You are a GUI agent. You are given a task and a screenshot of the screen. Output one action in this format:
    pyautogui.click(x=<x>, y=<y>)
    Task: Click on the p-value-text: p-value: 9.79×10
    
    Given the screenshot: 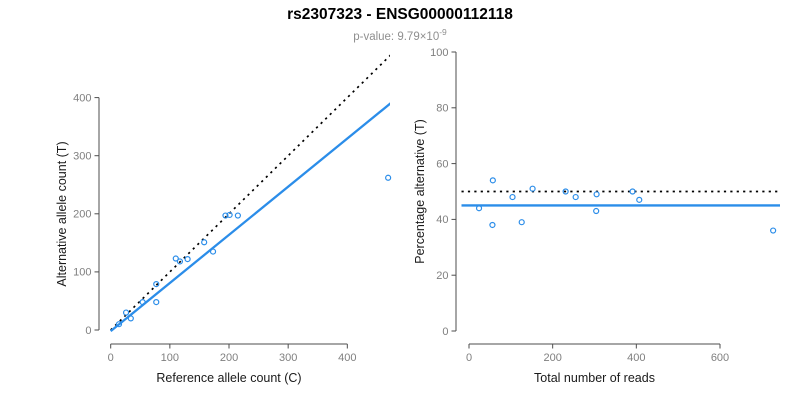 What is the action you would take?
    pyautogui.click(x=396, y=36)
    